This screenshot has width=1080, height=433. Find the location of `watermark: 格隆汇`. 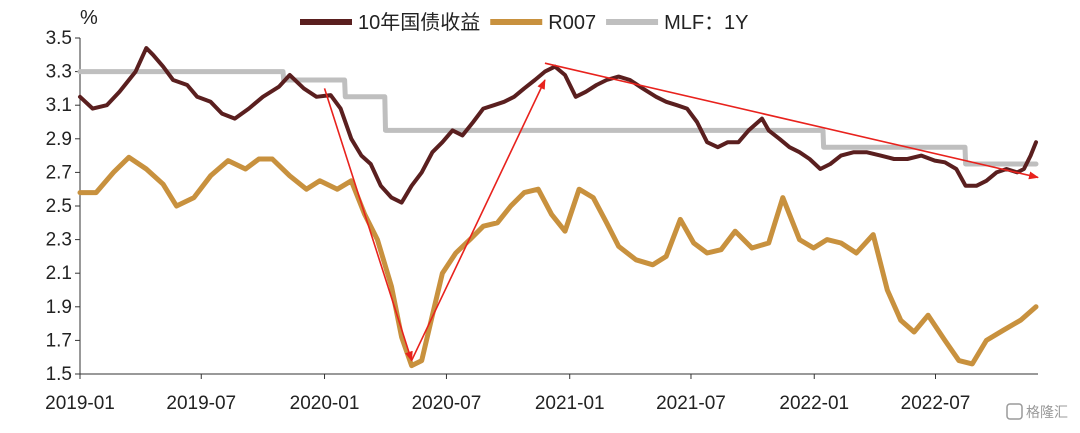

watermark: 格隆汇 is located at coordinates (1037, 412).